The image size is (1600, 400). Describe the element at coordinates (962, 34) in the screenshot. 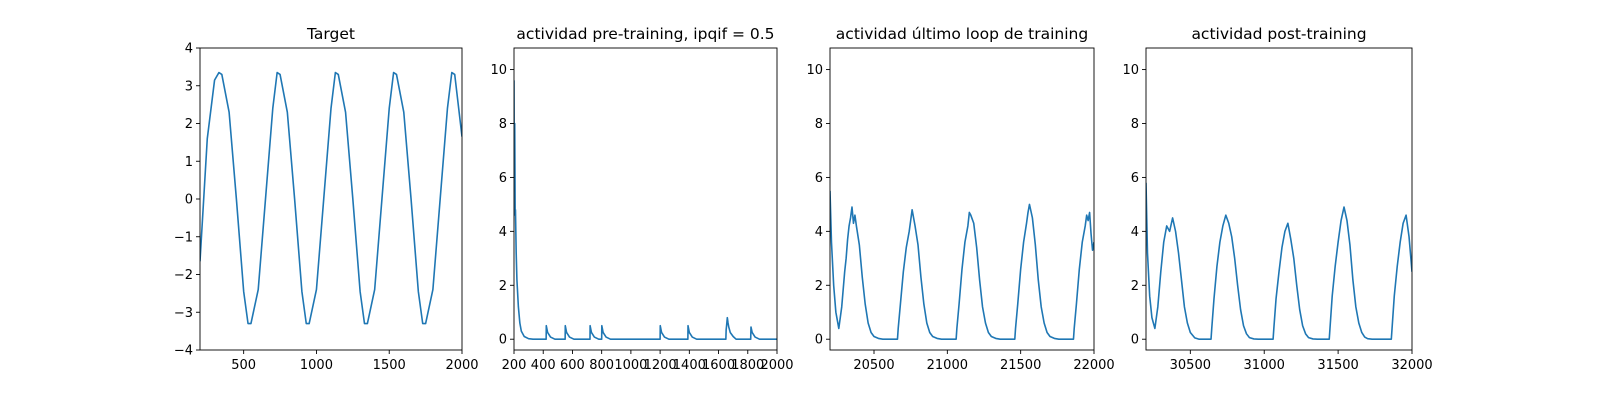

I see `chart-title: actividad último loop de training` at that location.